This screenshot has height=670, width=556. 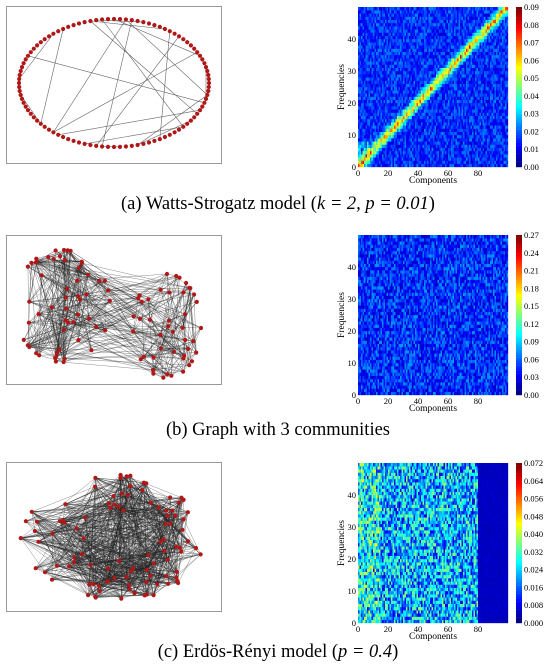 I want to click on heatmap-cells, so click(x=433, y=87).